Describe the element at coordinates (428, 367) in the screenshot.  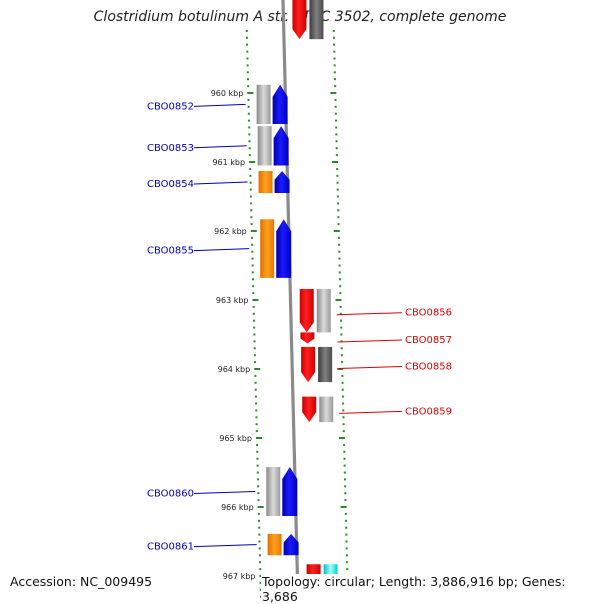
I see `gene-label: CBO0858` at that location.